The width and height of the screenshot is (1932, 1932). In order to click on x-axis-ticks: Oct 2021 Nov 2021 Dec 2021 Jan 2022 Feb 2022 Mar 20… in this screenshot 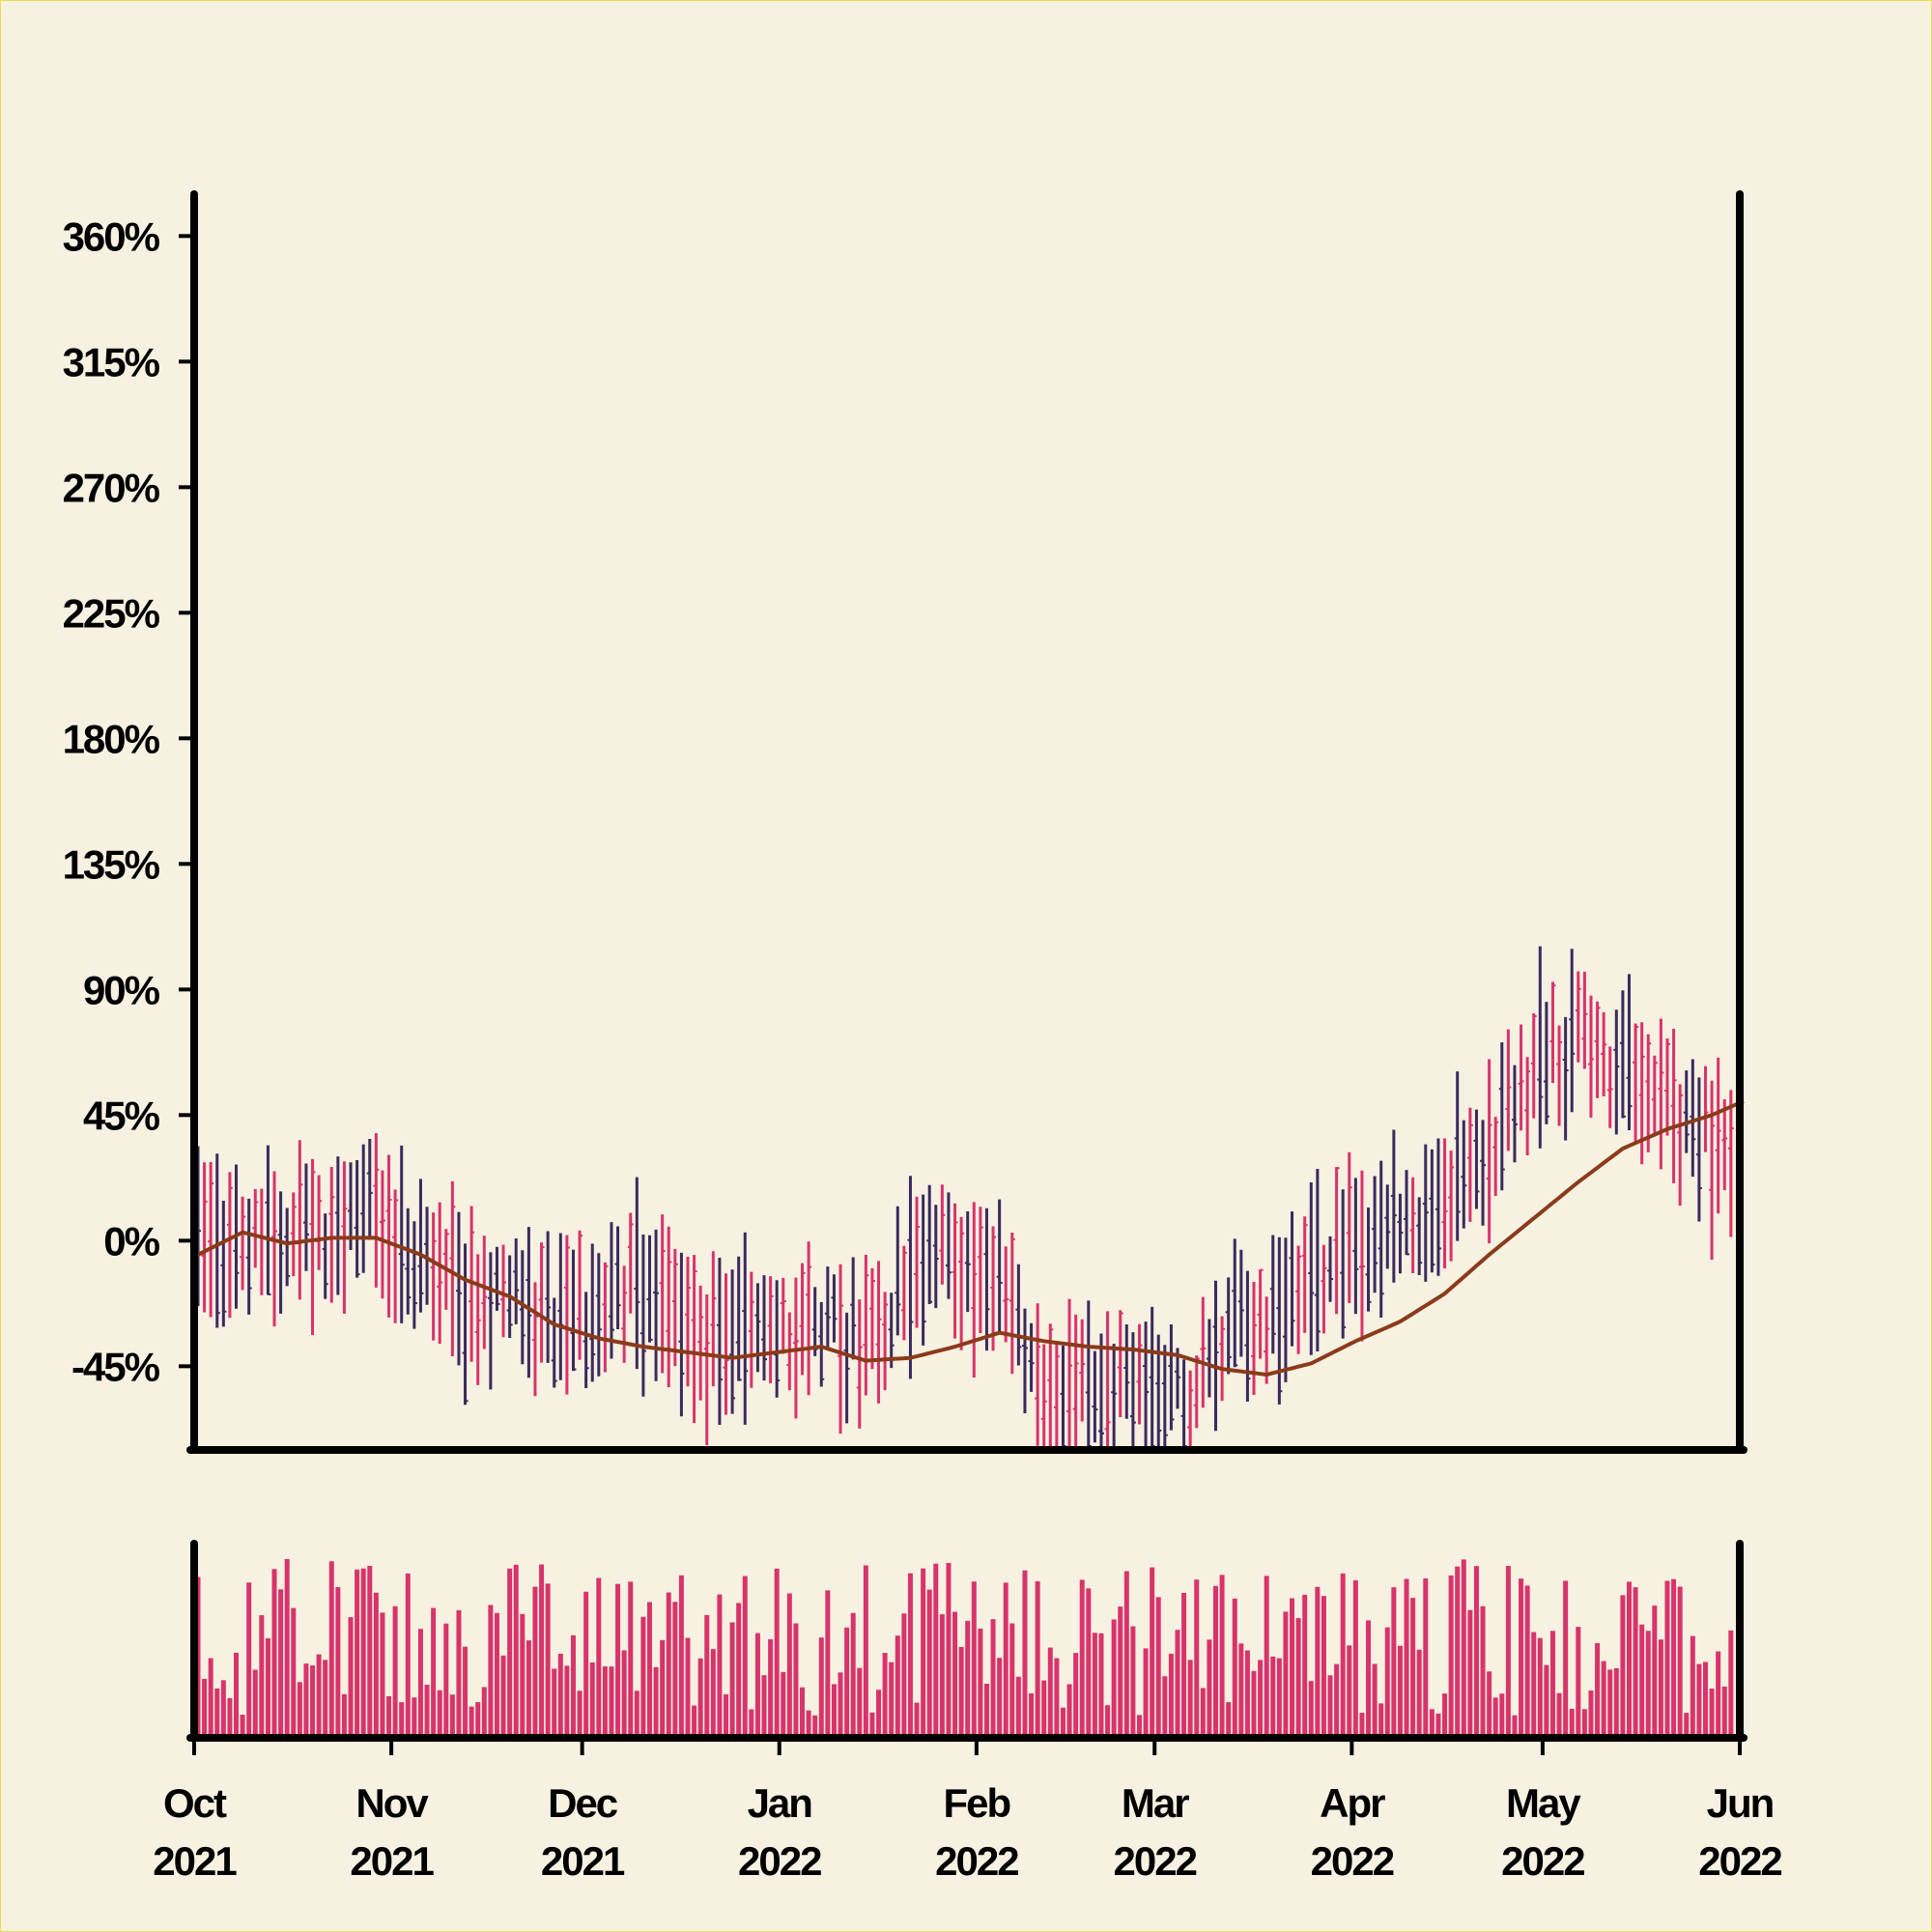, I will do `click(968, 1811)`.